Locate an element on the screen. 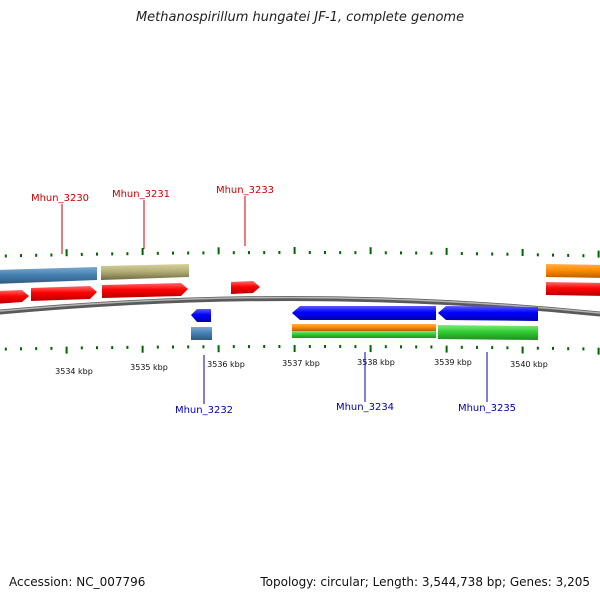 The image size is (600, 600). genome-backbone-highlight is located at coordinates (300, 305).